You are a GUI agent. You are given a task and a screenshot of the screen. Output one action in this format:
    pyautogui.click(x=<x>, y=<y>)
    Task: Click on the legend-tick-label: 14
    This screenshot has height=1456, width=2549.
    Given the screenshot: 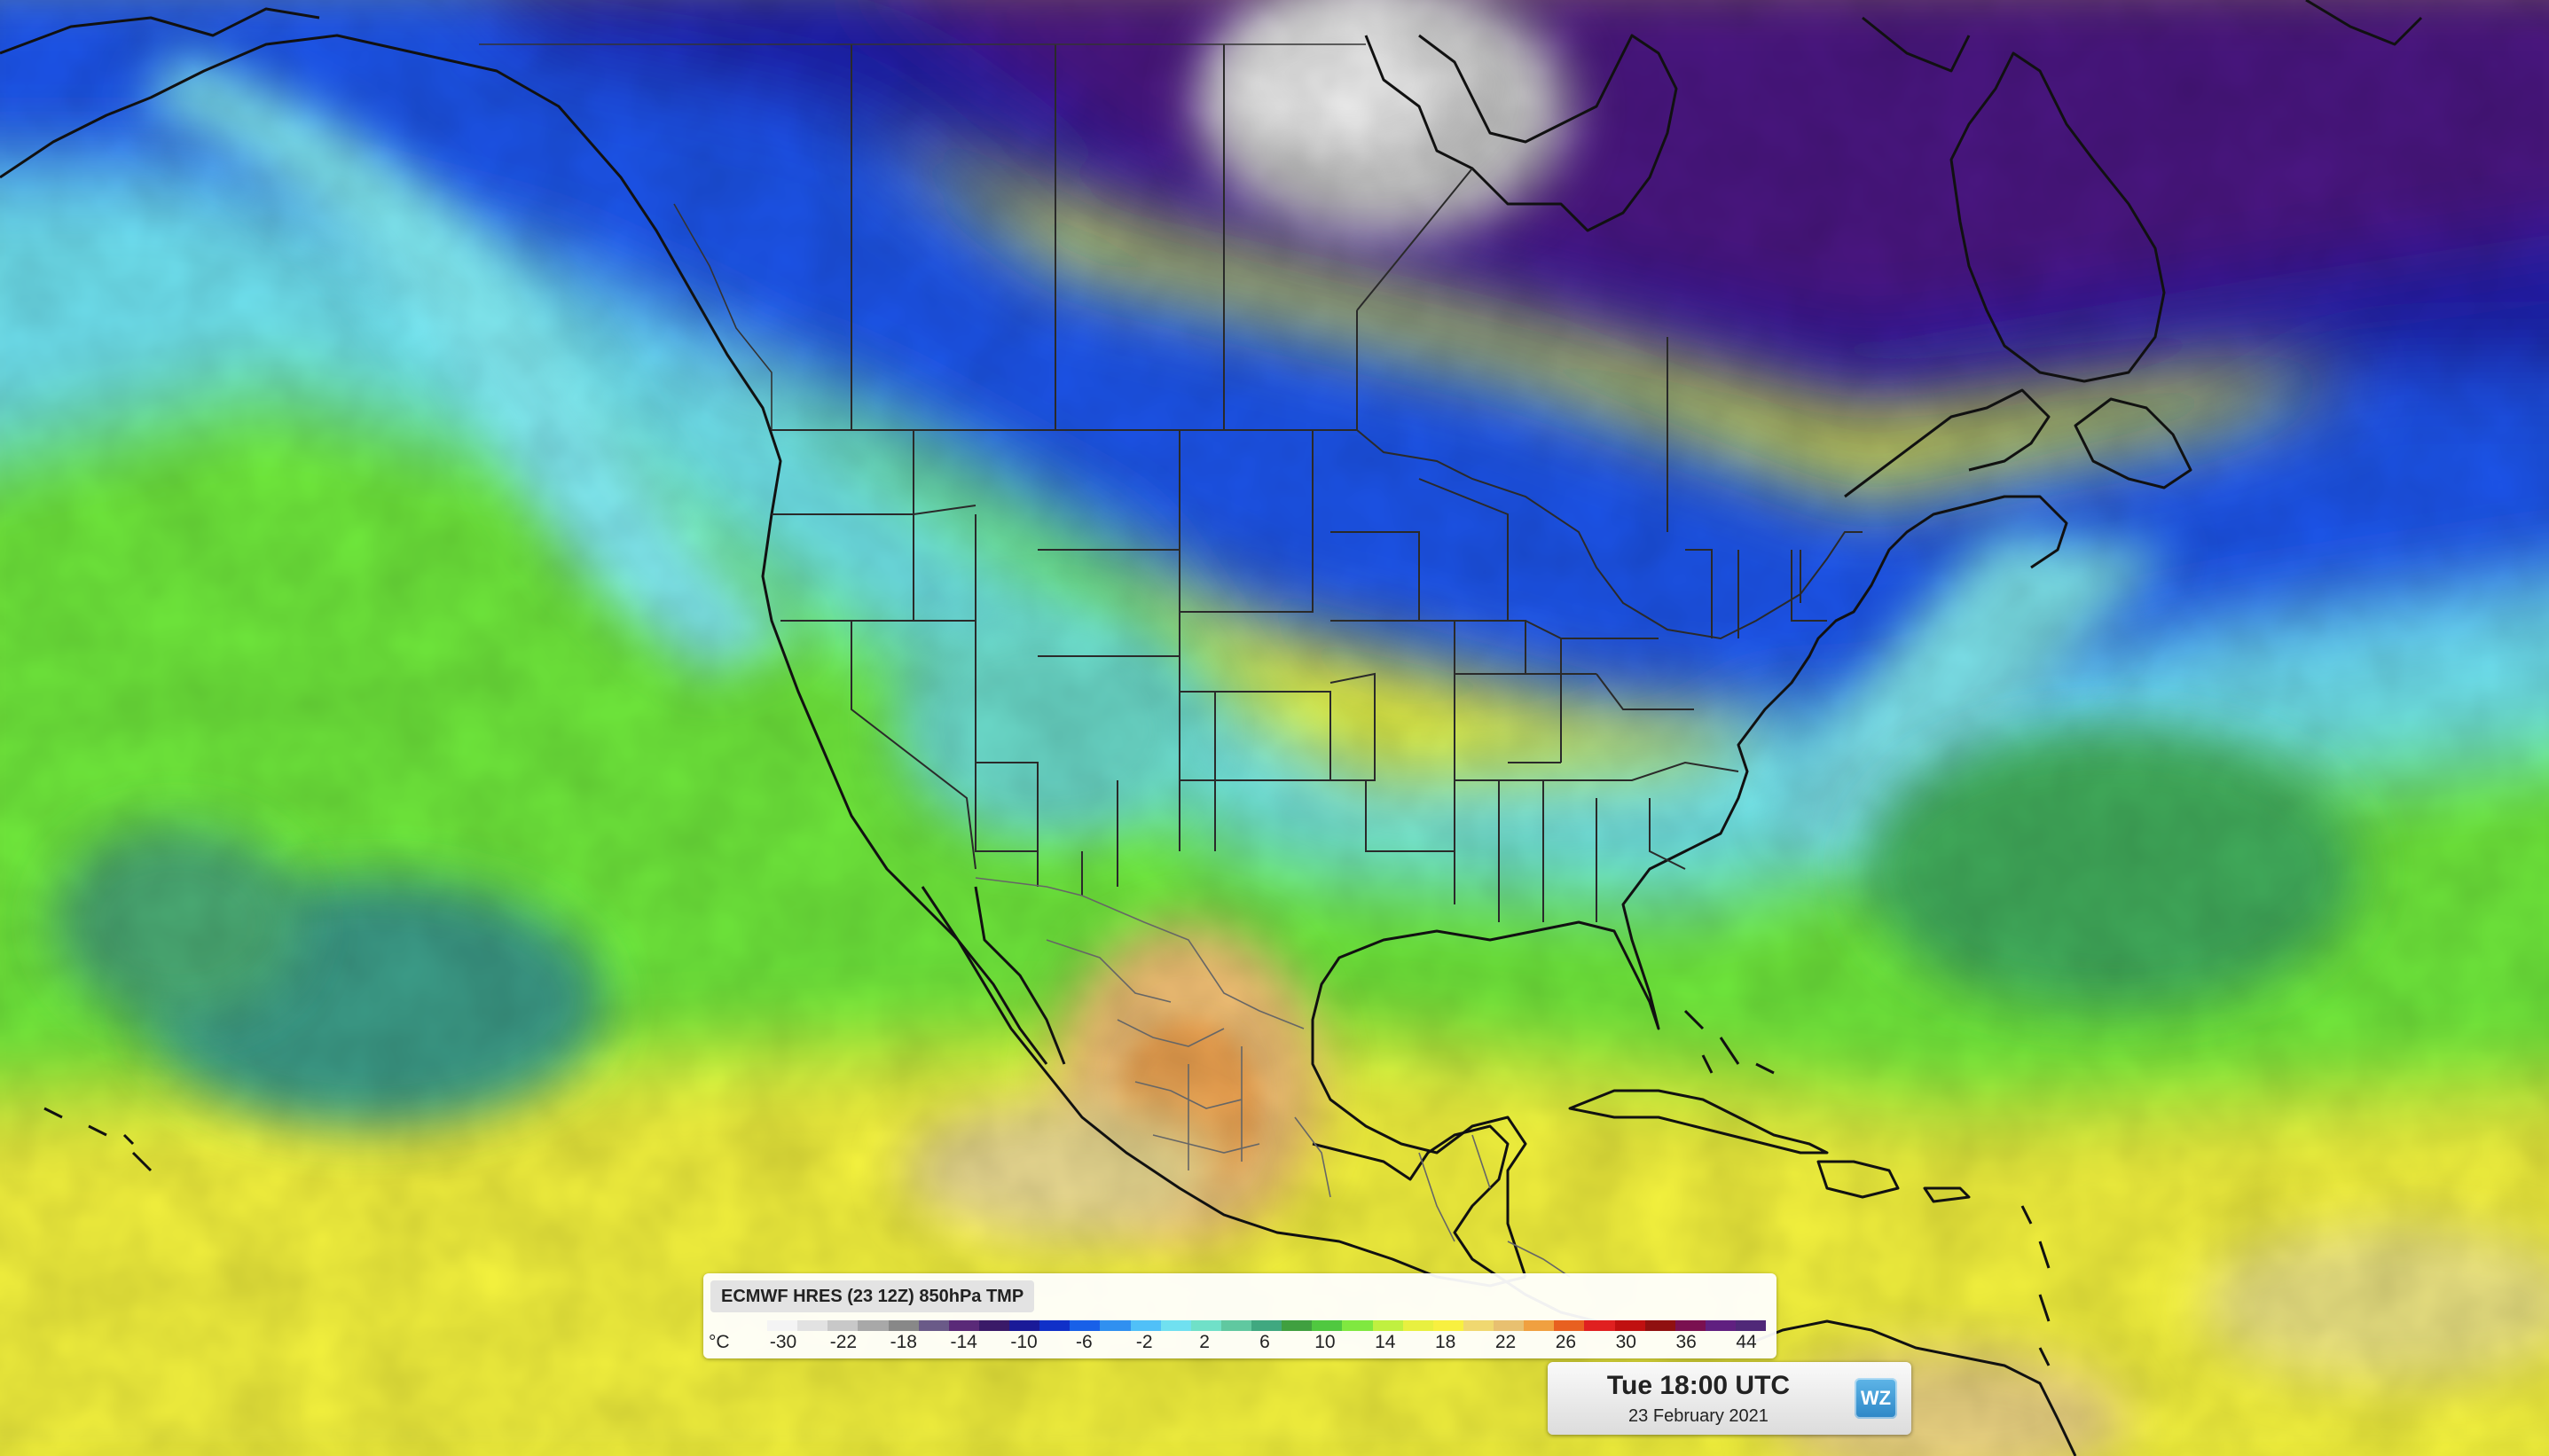 What is the action you would take?
    pyautogui.click(x=1385, y=1342)
    